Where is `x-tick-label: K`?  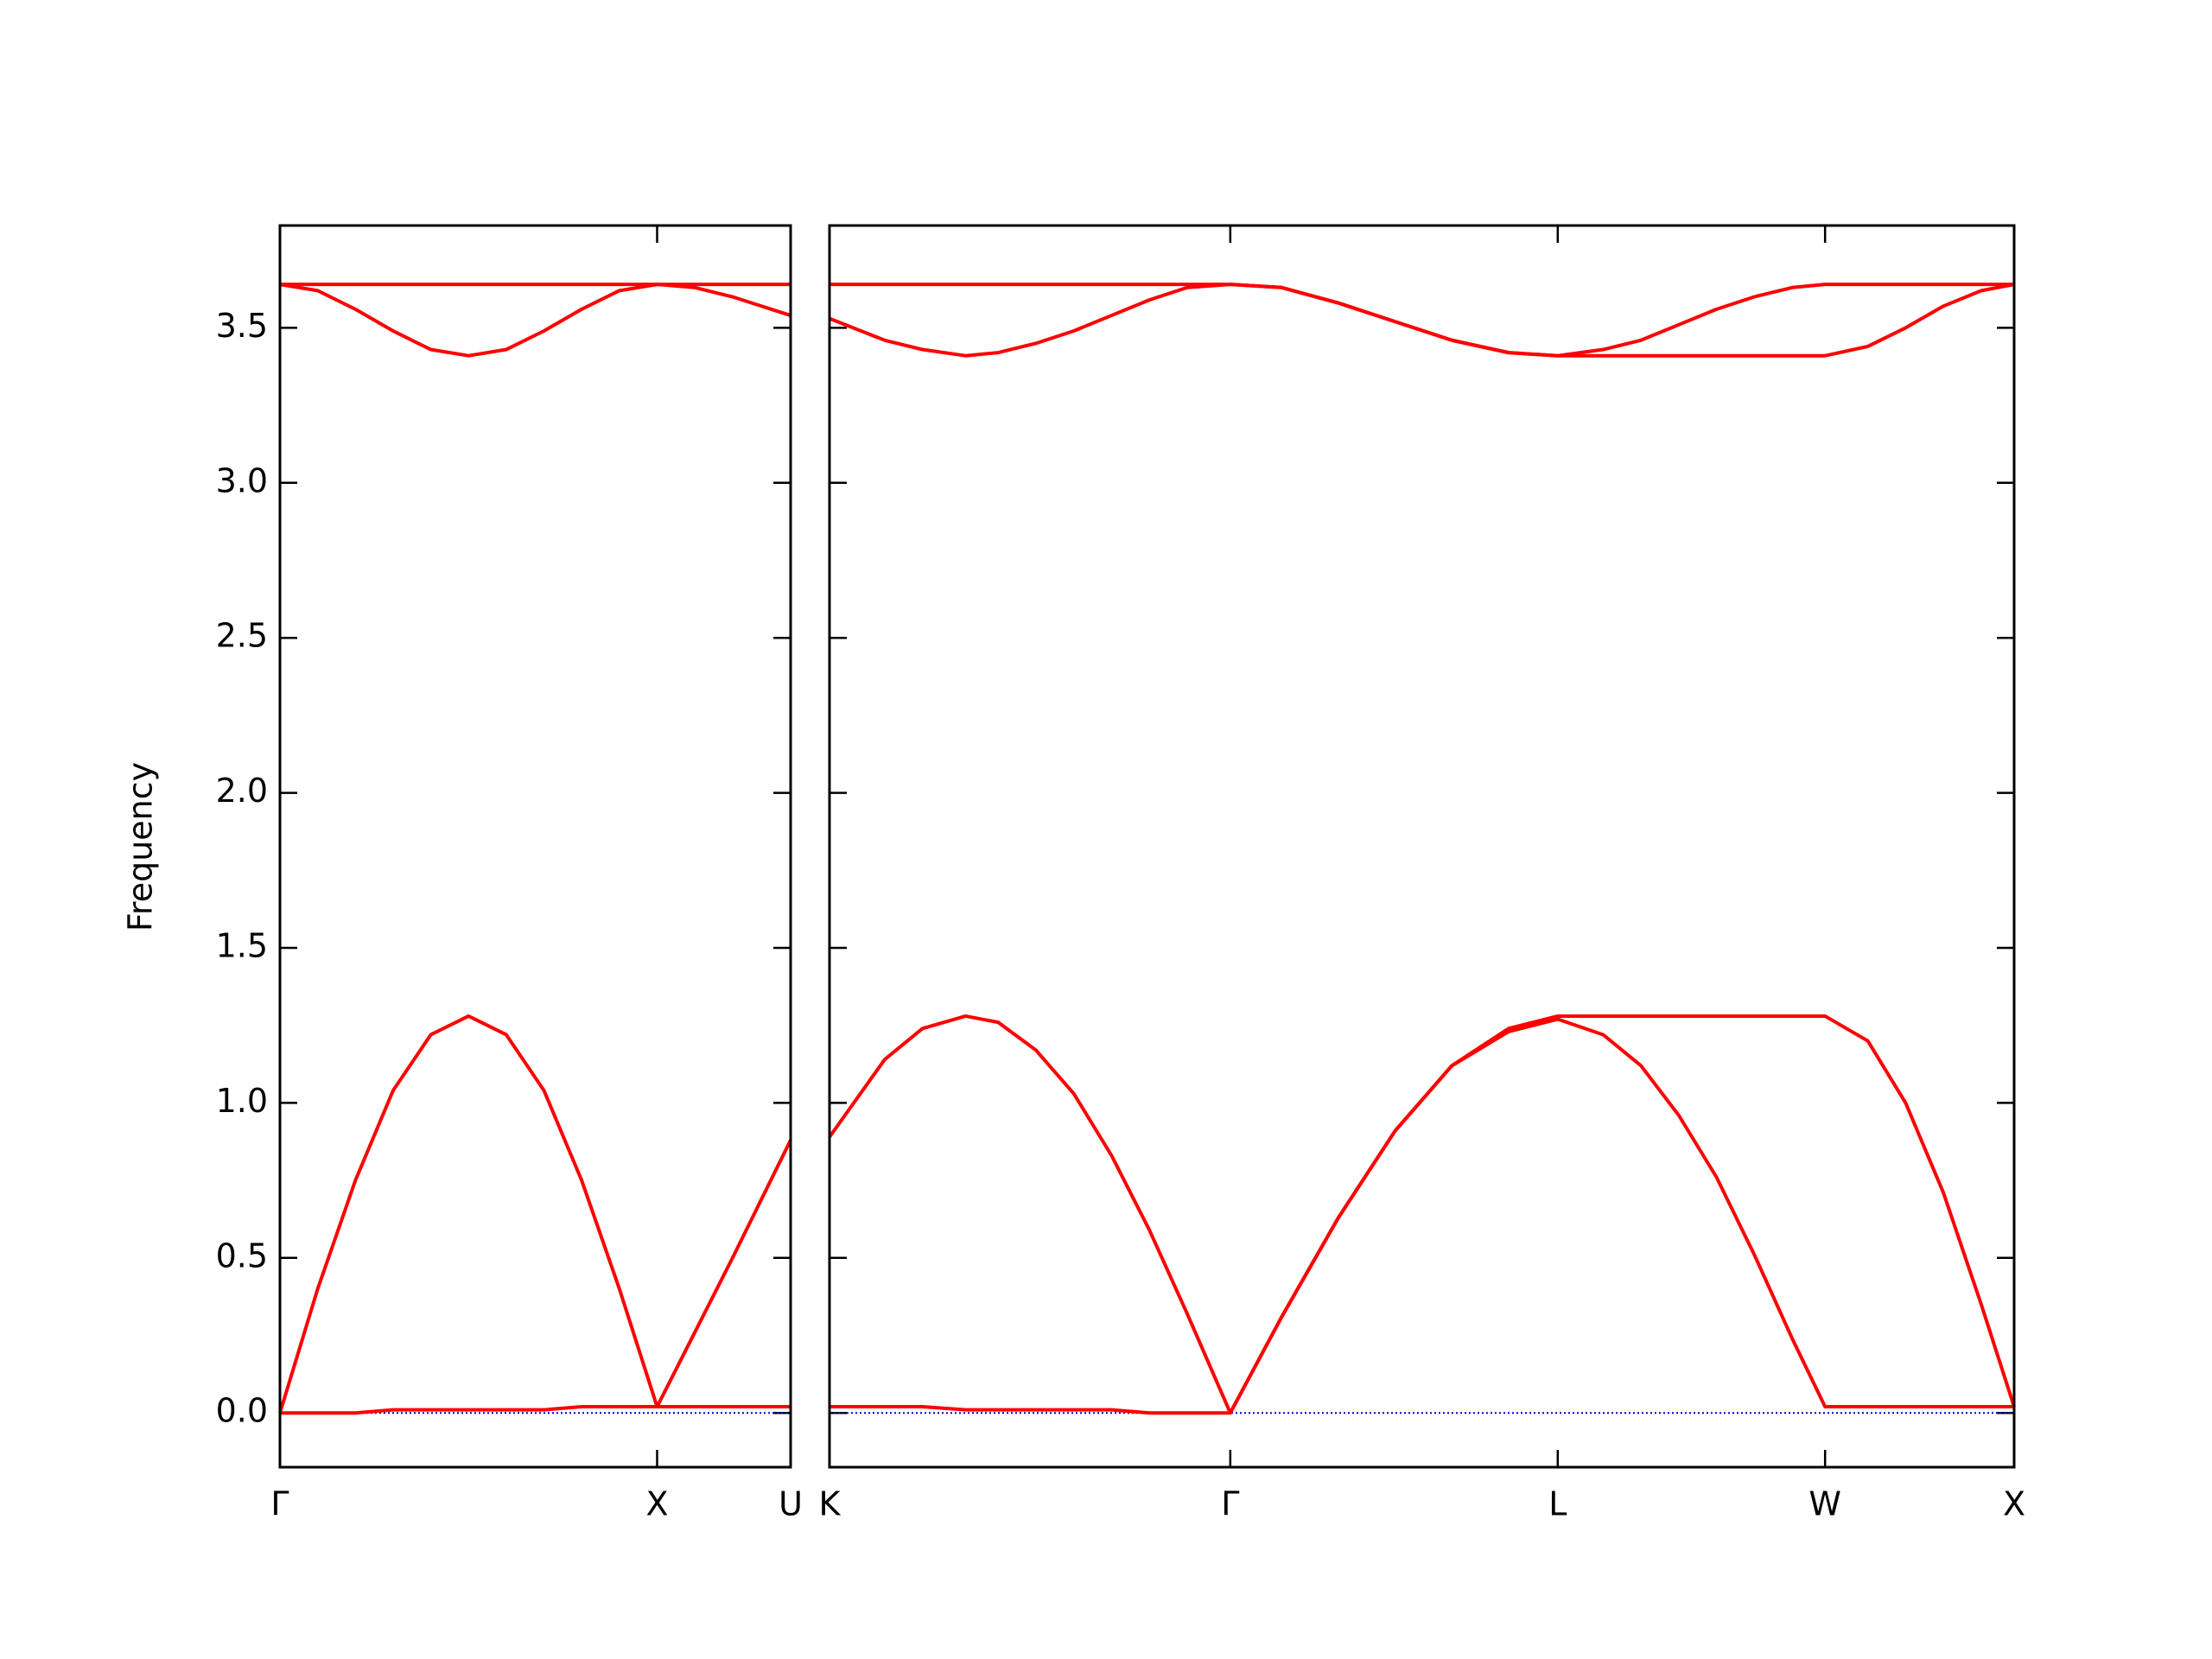 x-tick-label: K is located at coordinates (830, 1504).